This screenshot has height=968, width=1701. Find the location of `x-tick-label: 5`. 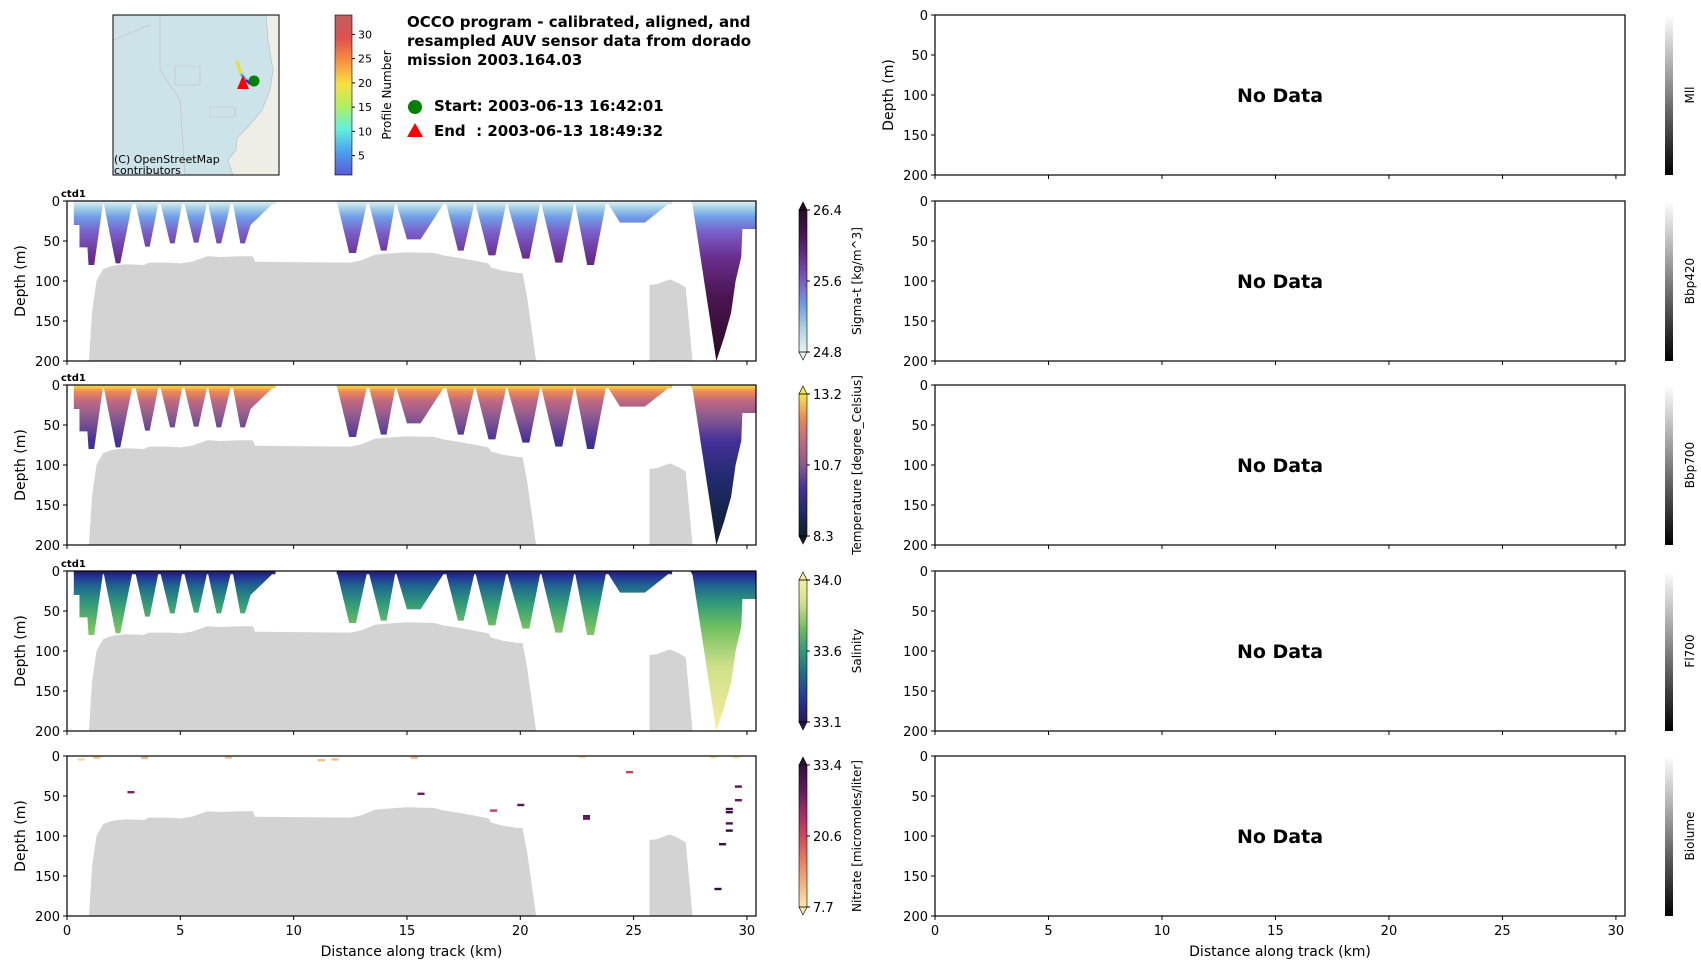

x-tick-label: 5 is located at coordinates (180, 931).